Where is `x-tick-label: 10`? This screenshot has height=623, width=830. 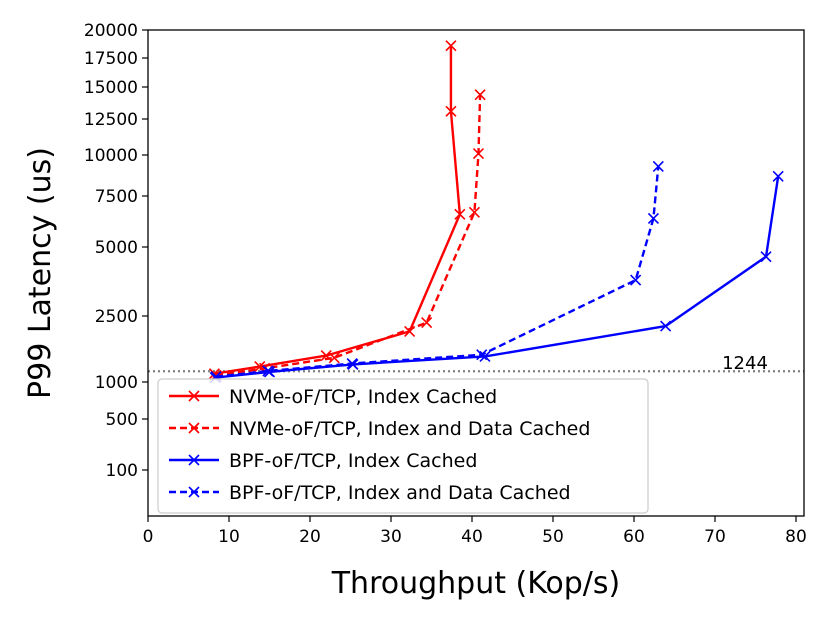 x-tick-label: 10 is located at coordinates (229, 537).